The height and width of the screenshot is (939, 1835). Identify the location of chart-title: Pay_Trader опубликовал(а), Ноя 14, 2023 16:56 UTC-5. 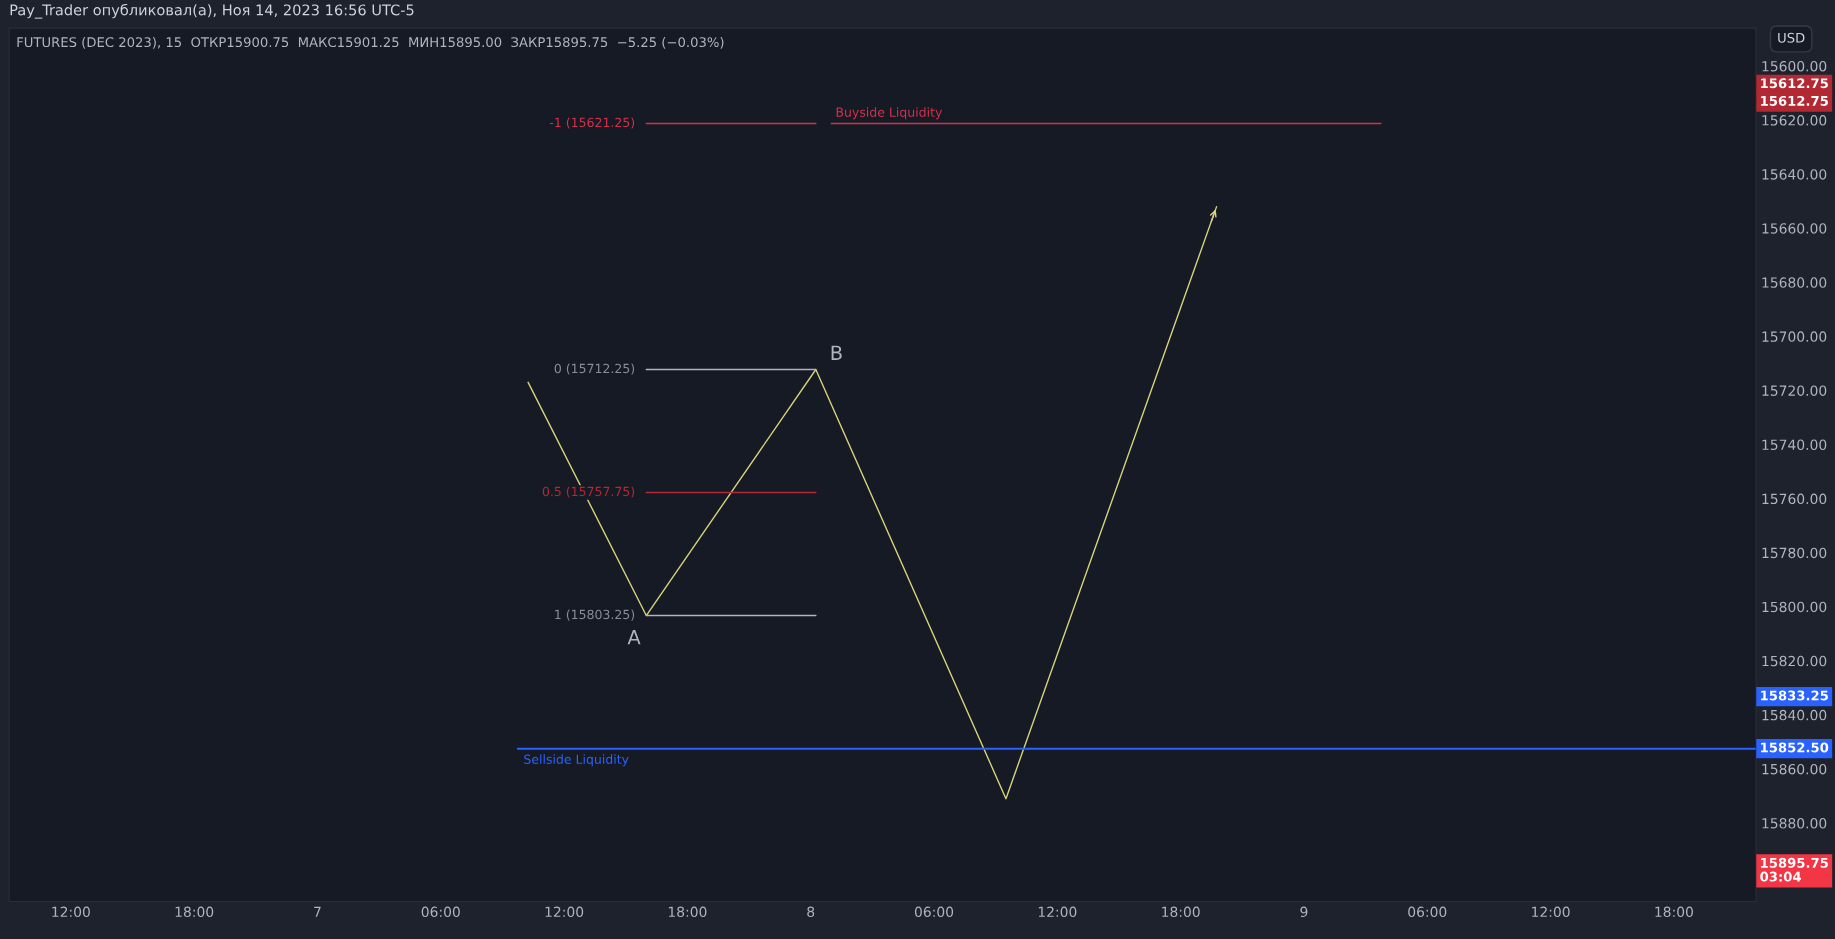
(212, 11).